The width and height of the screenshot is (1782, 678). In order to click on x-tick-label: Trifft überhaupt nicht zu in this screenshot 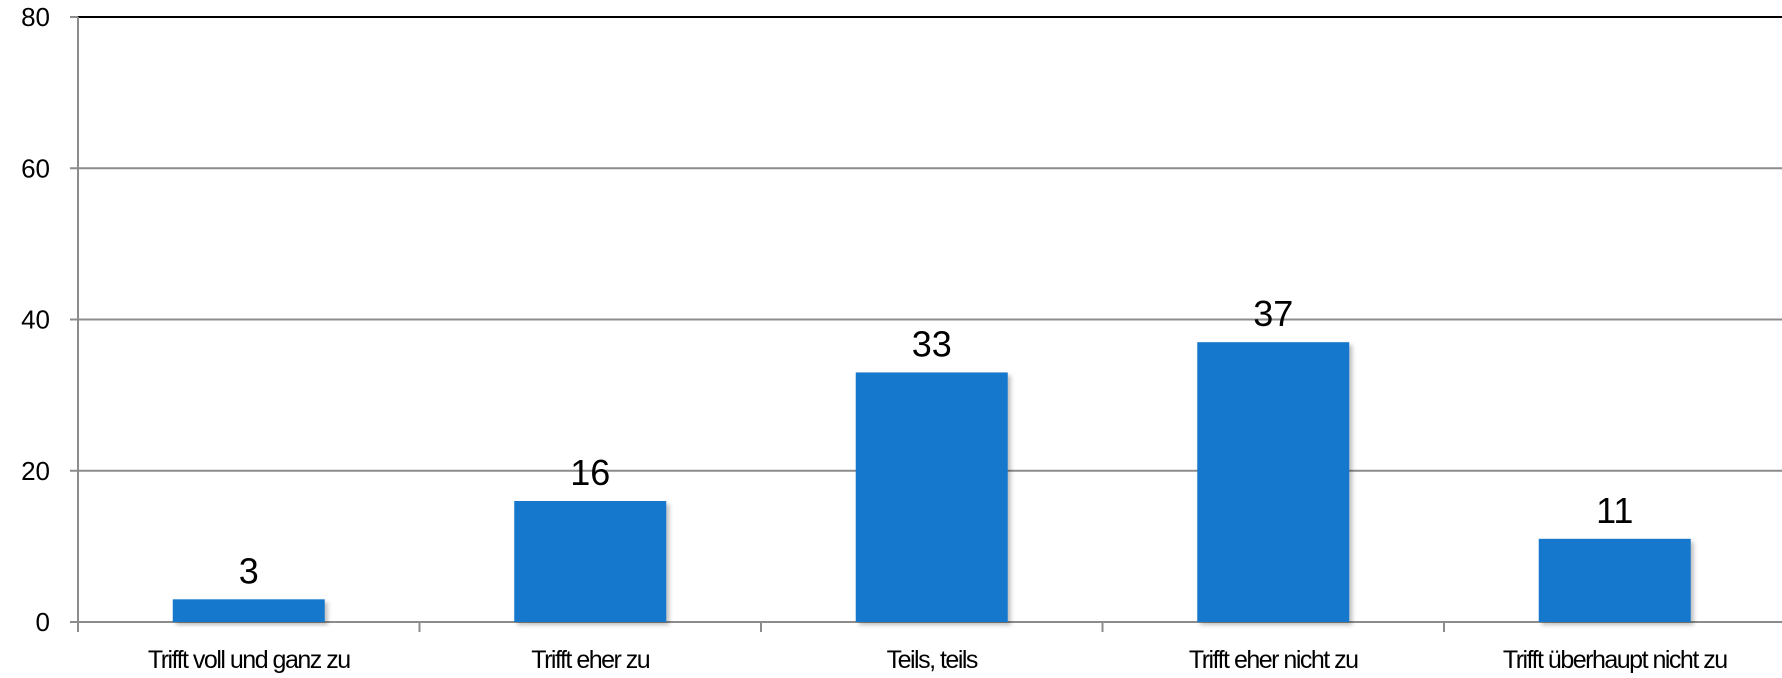, I will do `click(1615, 660)`.